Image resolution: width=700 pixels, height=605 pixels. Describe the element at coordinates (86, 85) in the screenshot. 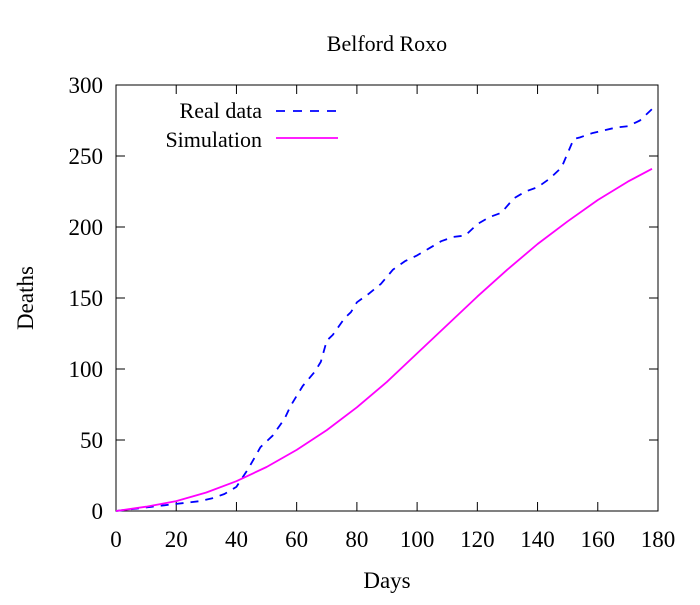

I see `y-tick-label: 300` at that location.